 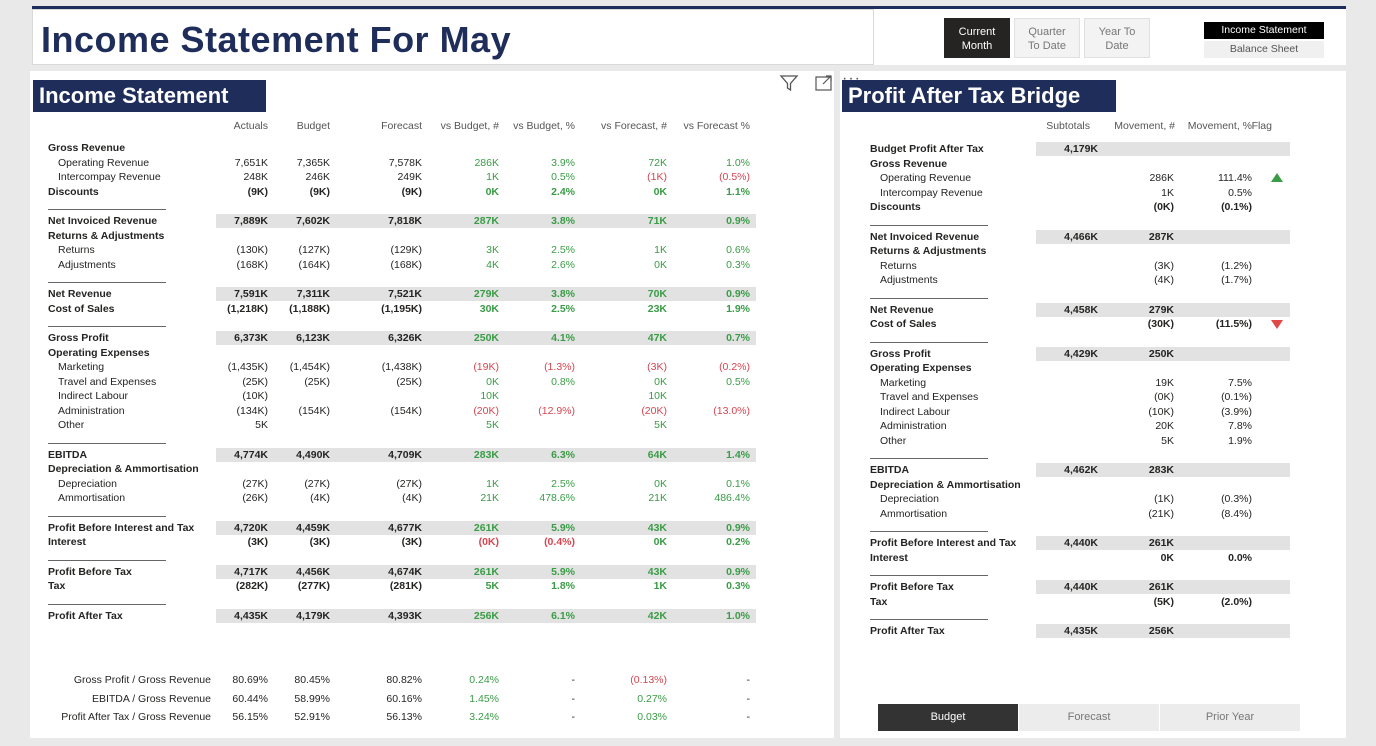 What do you see at coordinates (1164, 280) in the screenshot?
I see `bridge-cell: (4K)` at bounding box center [1164, 280].